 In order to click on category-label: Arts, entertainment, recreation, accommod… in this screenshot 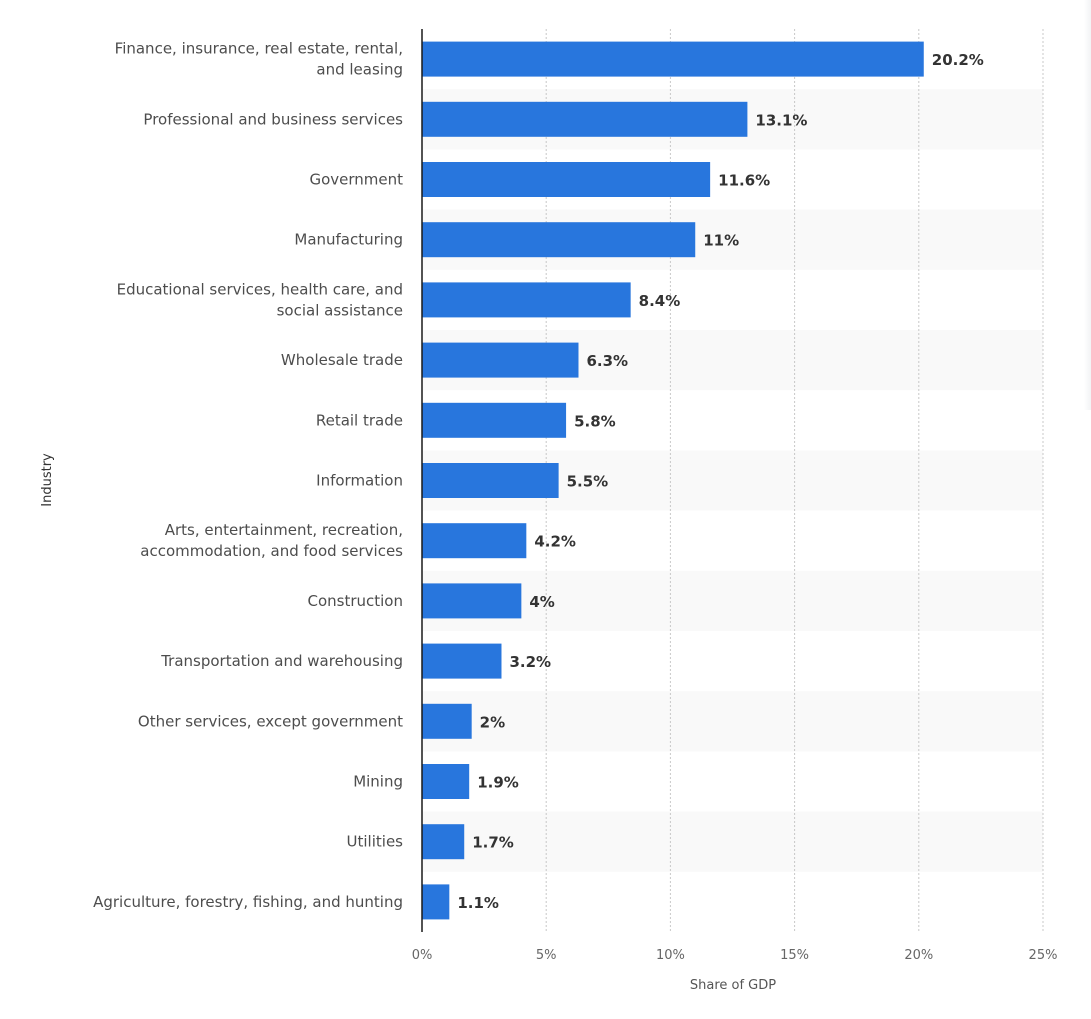, I will do `click(271, 540)`.